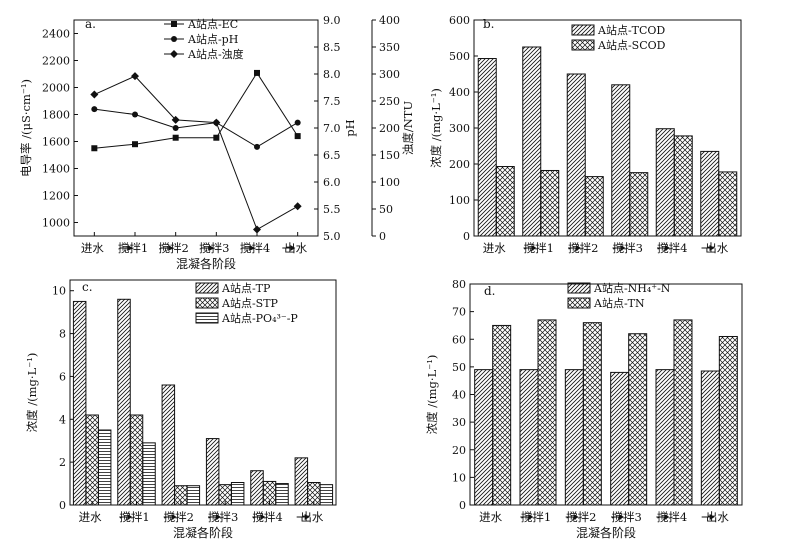 The image size is (806, 547). I want to click on a-left-tick-label: 2400, so click(56, 34).